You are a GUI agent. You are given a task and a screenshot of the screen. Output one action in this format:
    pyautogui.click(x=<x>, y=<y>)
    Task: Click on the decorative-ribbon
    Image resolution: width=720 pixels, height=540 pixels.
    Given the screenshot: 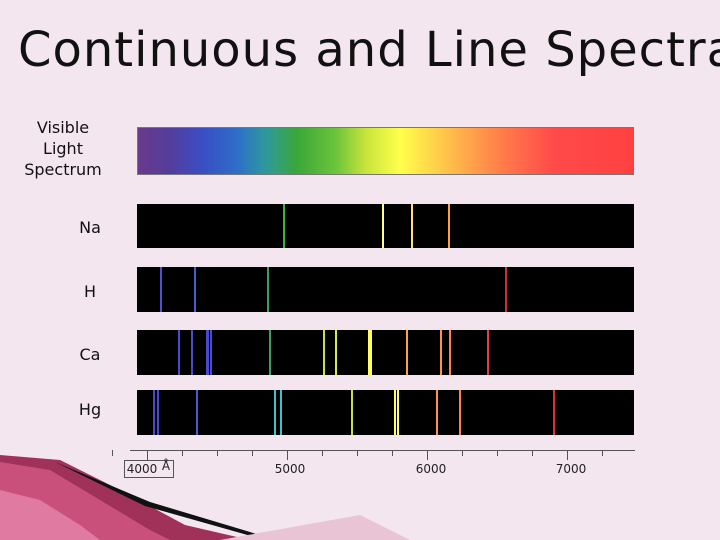 What is the action you would take?
    pyautogui.click(x=205, y=497)
    